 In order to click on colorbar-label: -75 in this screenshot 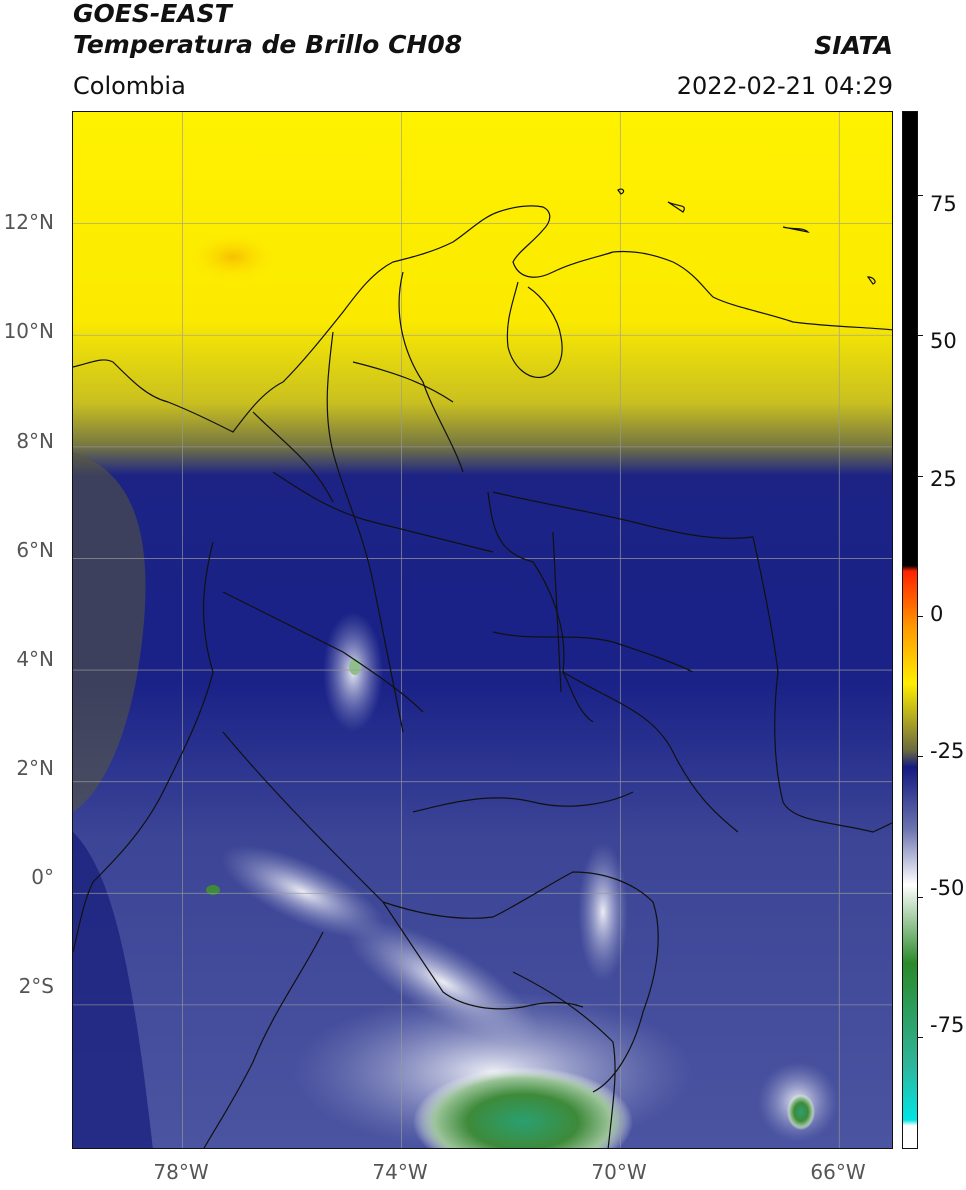, I will do `click(947, 1025)`.